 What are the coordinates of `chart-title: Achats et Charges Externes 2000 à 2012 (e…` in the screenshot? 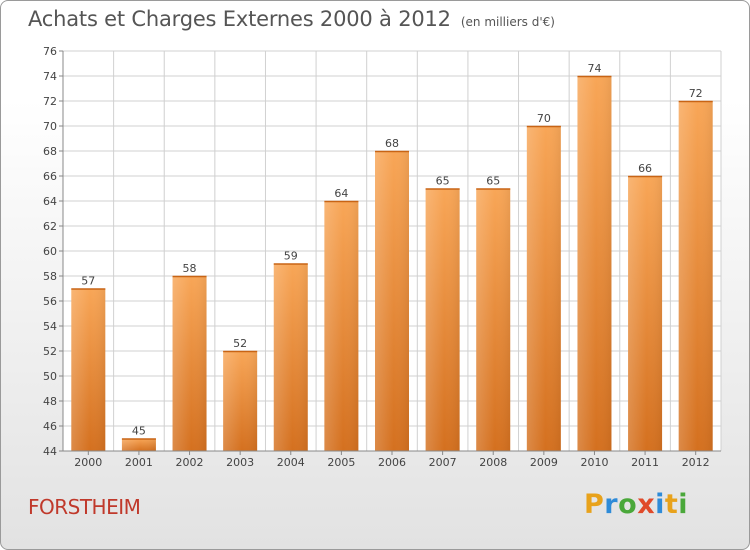 It's located at (291, 19).